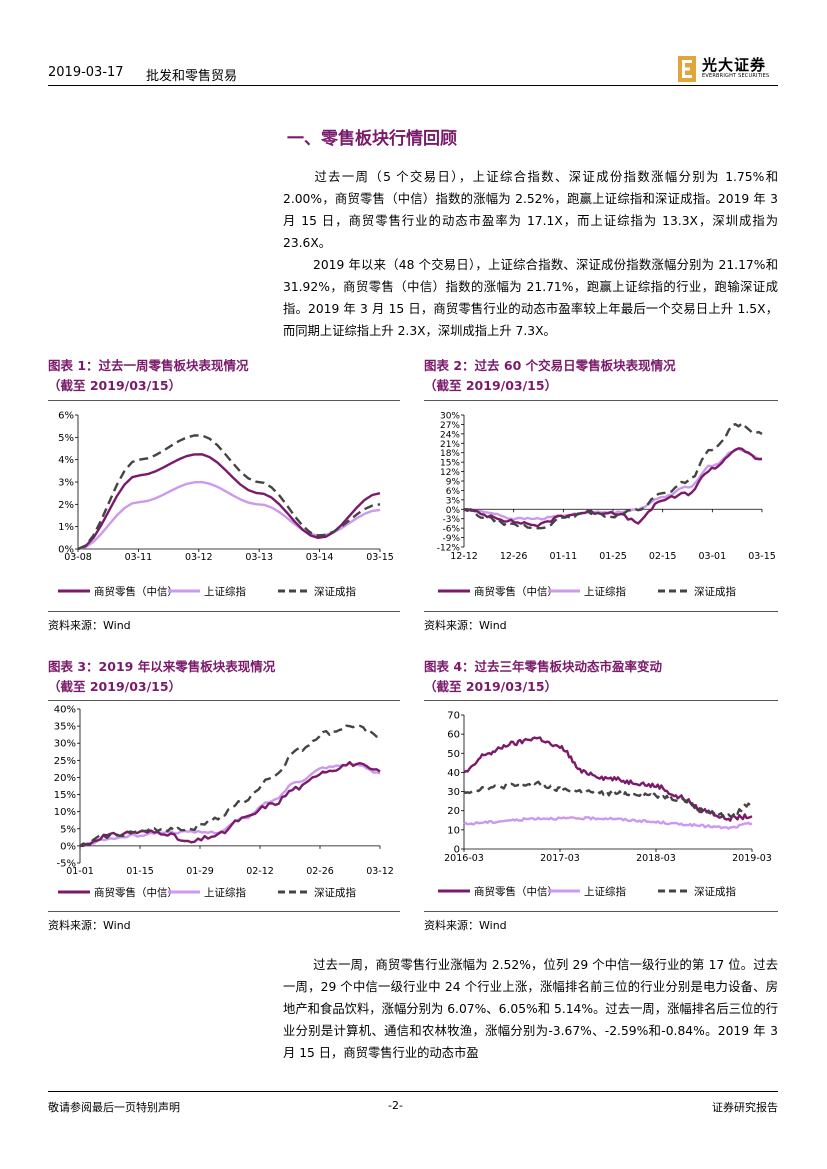 The image size is (827, 1169). Describe the element at coordinates (320, 871) in the screenshot. I see `chart-x-tick-label: 02-26` at that location.